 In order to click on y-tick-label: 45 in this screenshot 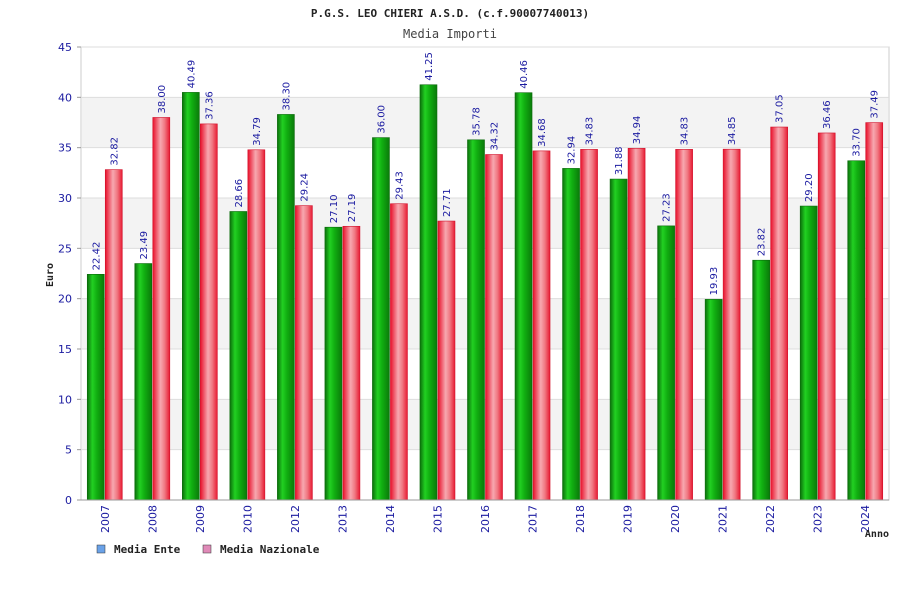, I will do `click(65, 47)`.